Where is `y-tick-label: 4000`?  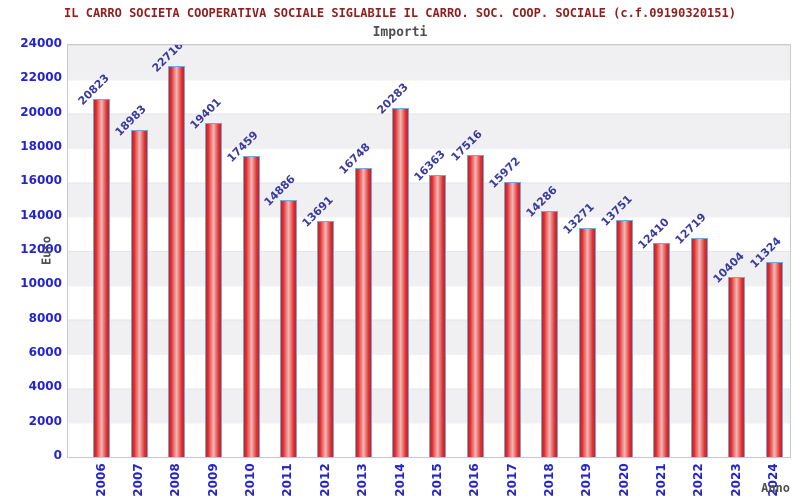
y-tick-label: 4000 is located at coordinates (45, 386).